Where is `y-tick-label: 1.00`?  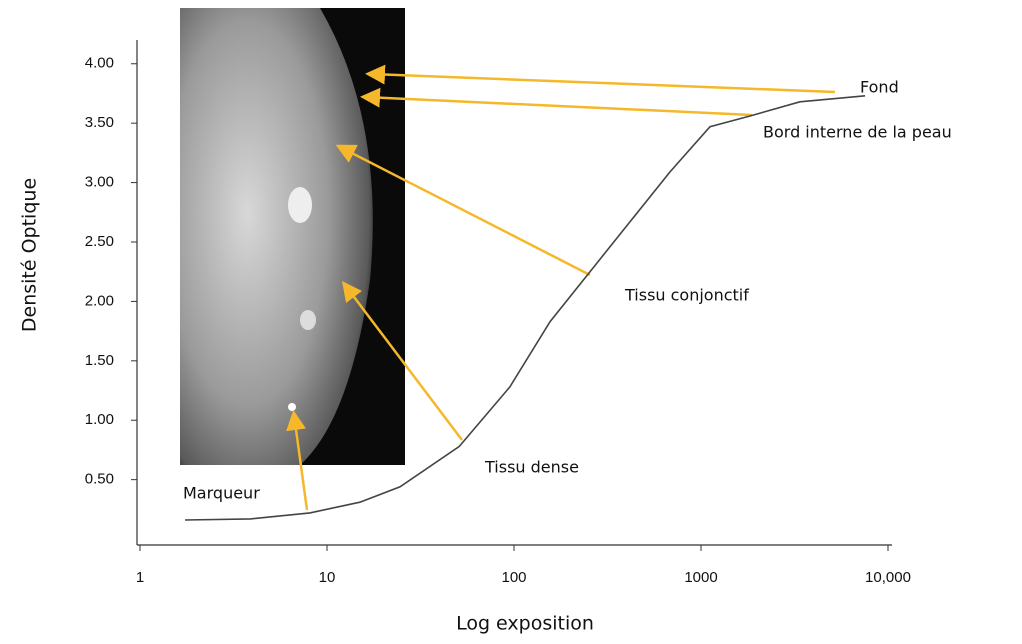 y-tick-label: 1.00 is located at coordinates (99, 419).